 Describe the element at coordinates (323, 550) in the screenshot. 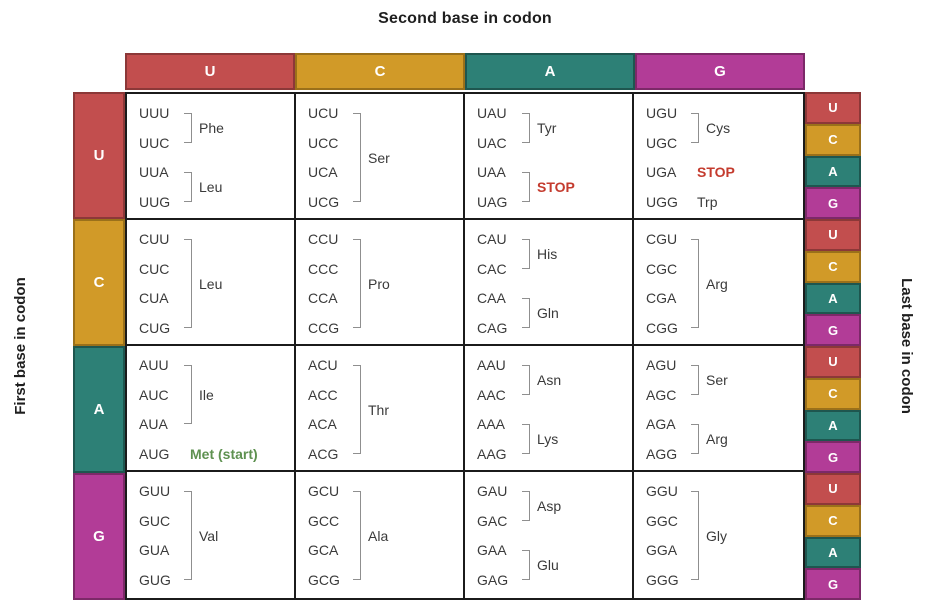

I see `codon-GCA: GCA` at that location.